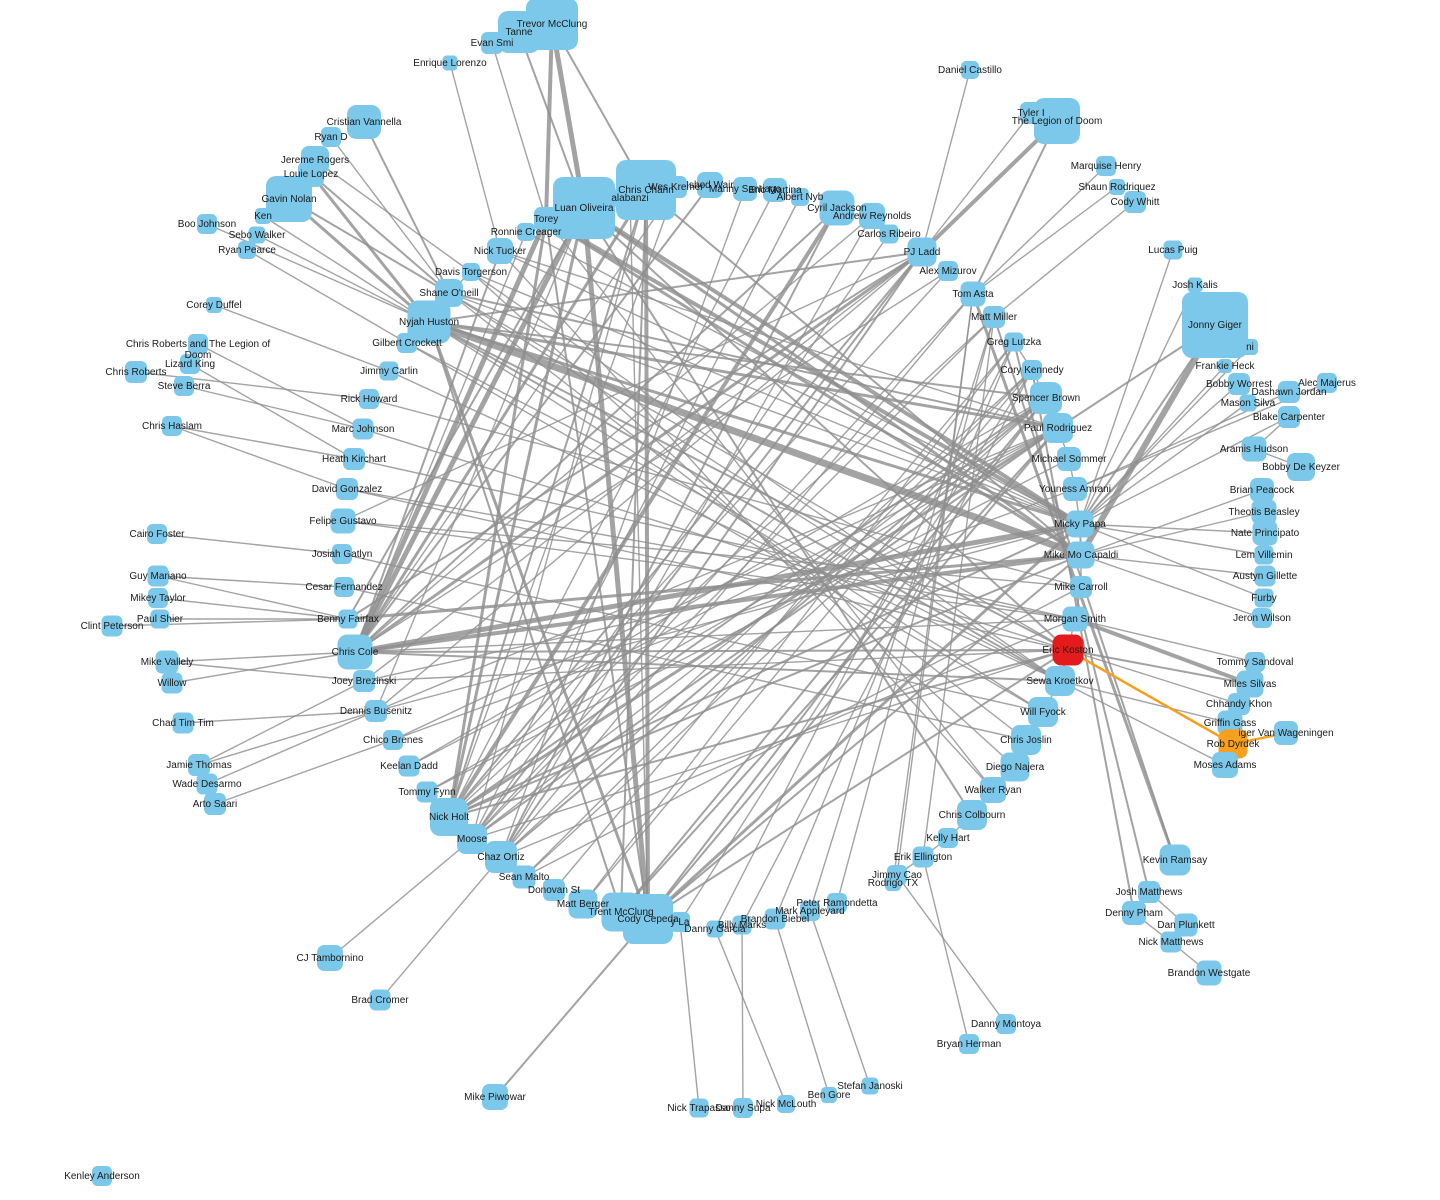 The width and height of the screenshot is (1440, 1200). What do you see at coordinates (172, 683) in the screenshot?
I see `graph-node-willow` at bounding box center [172, 683].